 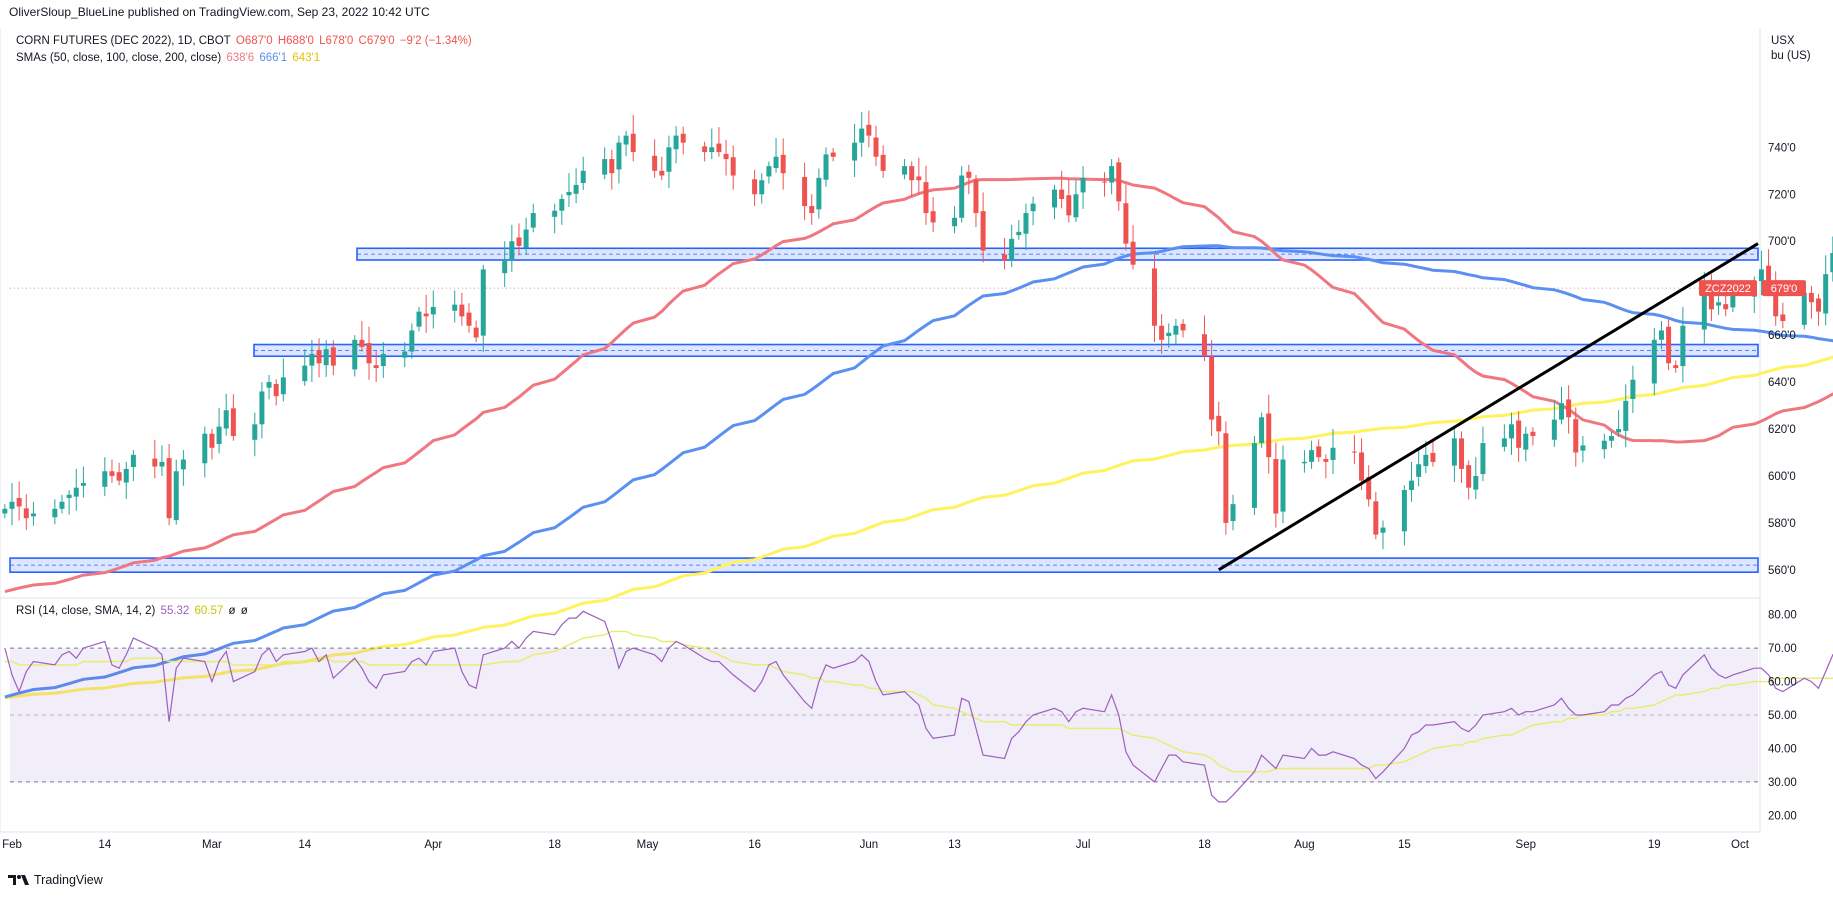 I want to click on tradingview-logo-icon, so click(x=18, y=880).